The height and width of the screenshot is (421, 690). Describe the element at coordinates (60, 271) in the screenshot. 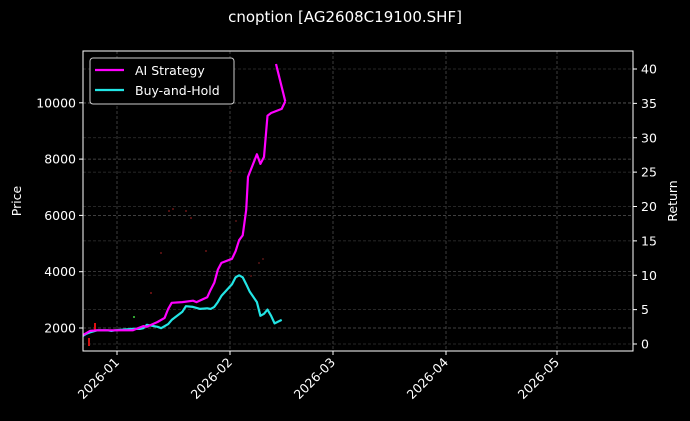

I see `y-tick-label-left: 4000` at that location.